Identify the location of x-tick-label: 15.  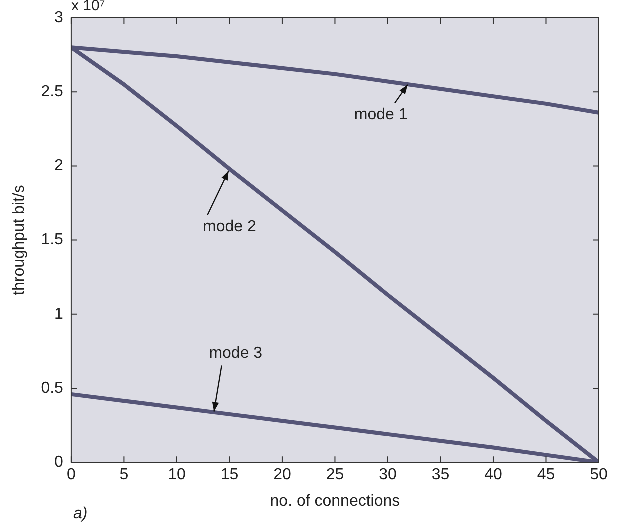
(229, 475).